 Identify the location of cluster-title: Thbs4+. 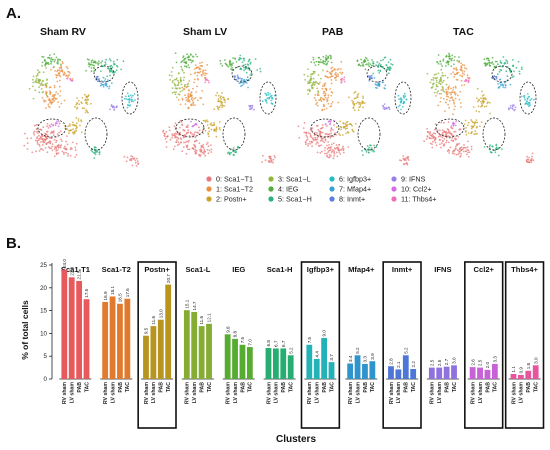
(524, 269).